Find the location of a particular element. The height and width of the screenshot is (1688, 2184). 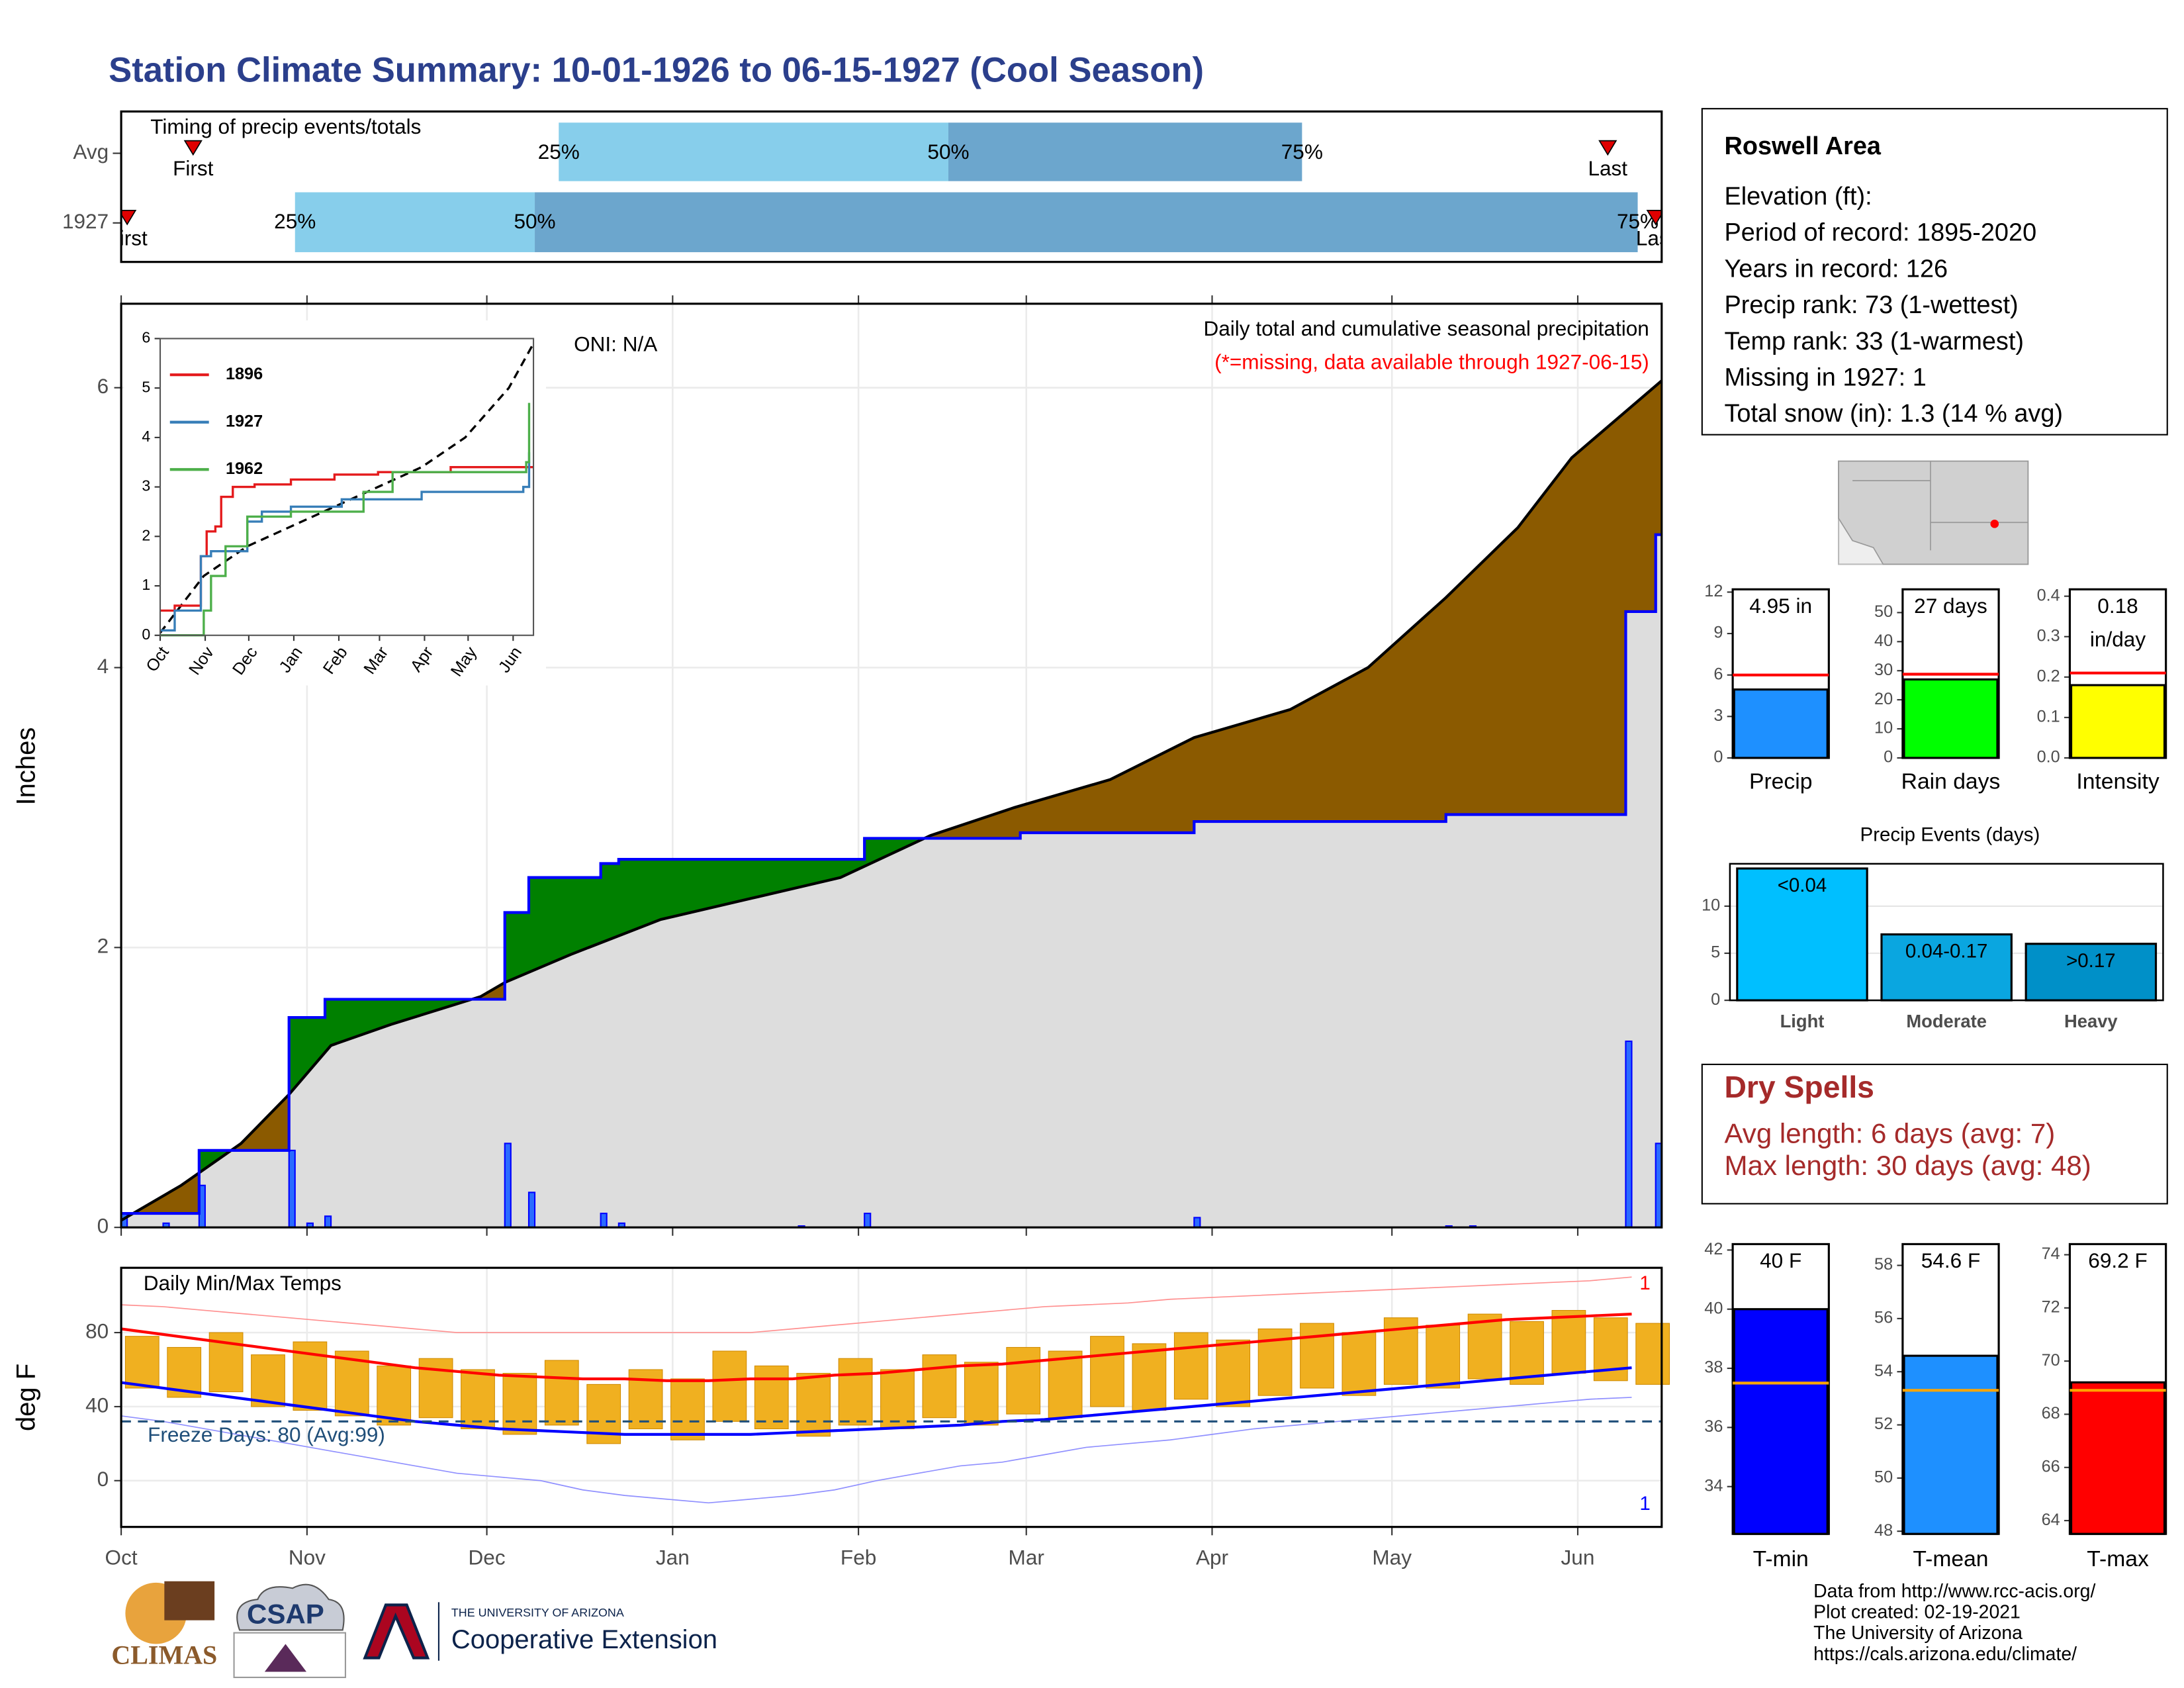

y-axis-label: Inches is located at coordinates (26, 766).